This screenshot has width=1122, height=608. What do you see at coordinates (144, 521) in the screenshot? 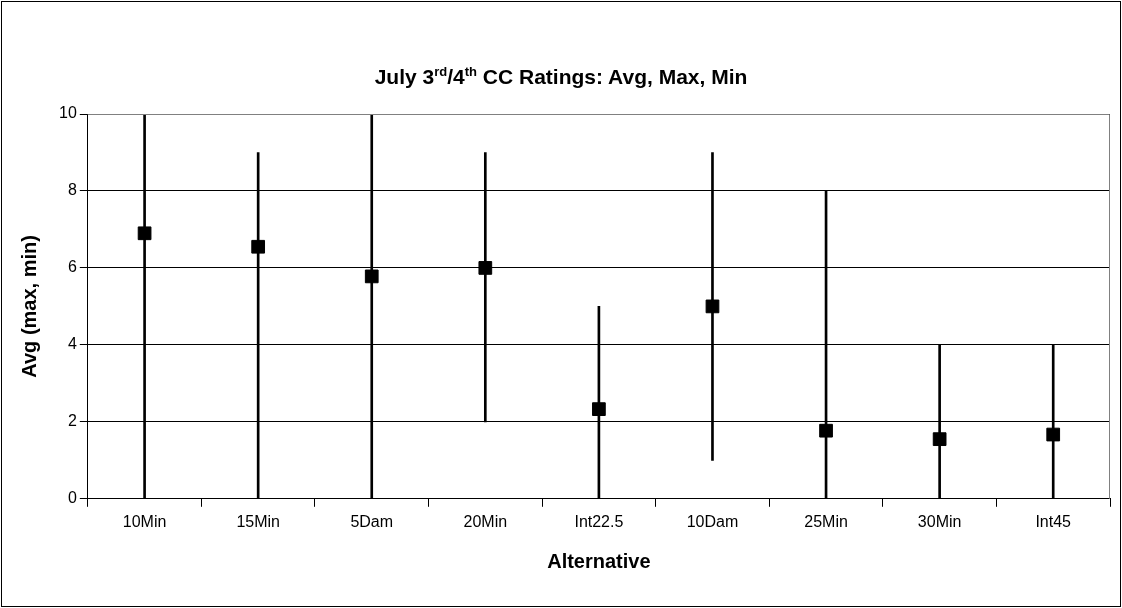
I see `x-tick-label: 10Min` at bounding box center [144, 521].